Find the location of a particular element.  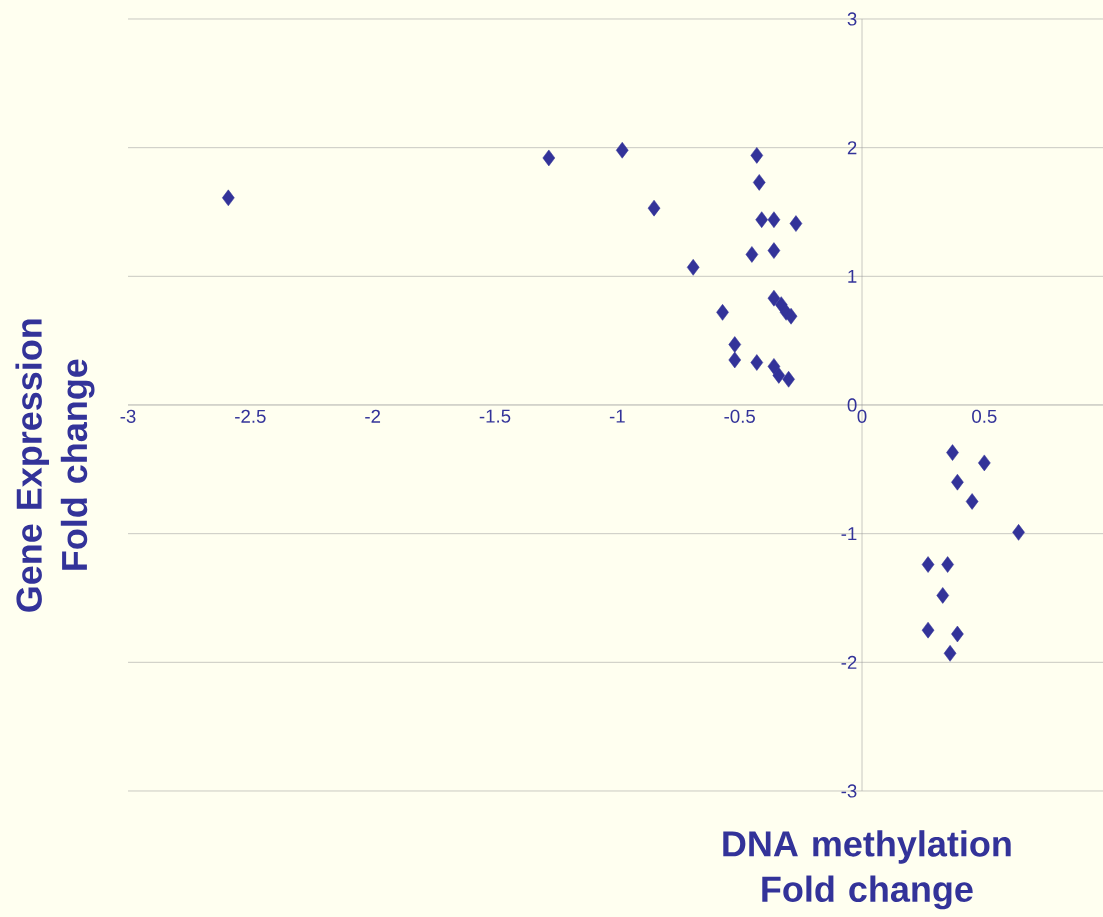

y-tick-label: 3 is located at coordinates (852, 19).